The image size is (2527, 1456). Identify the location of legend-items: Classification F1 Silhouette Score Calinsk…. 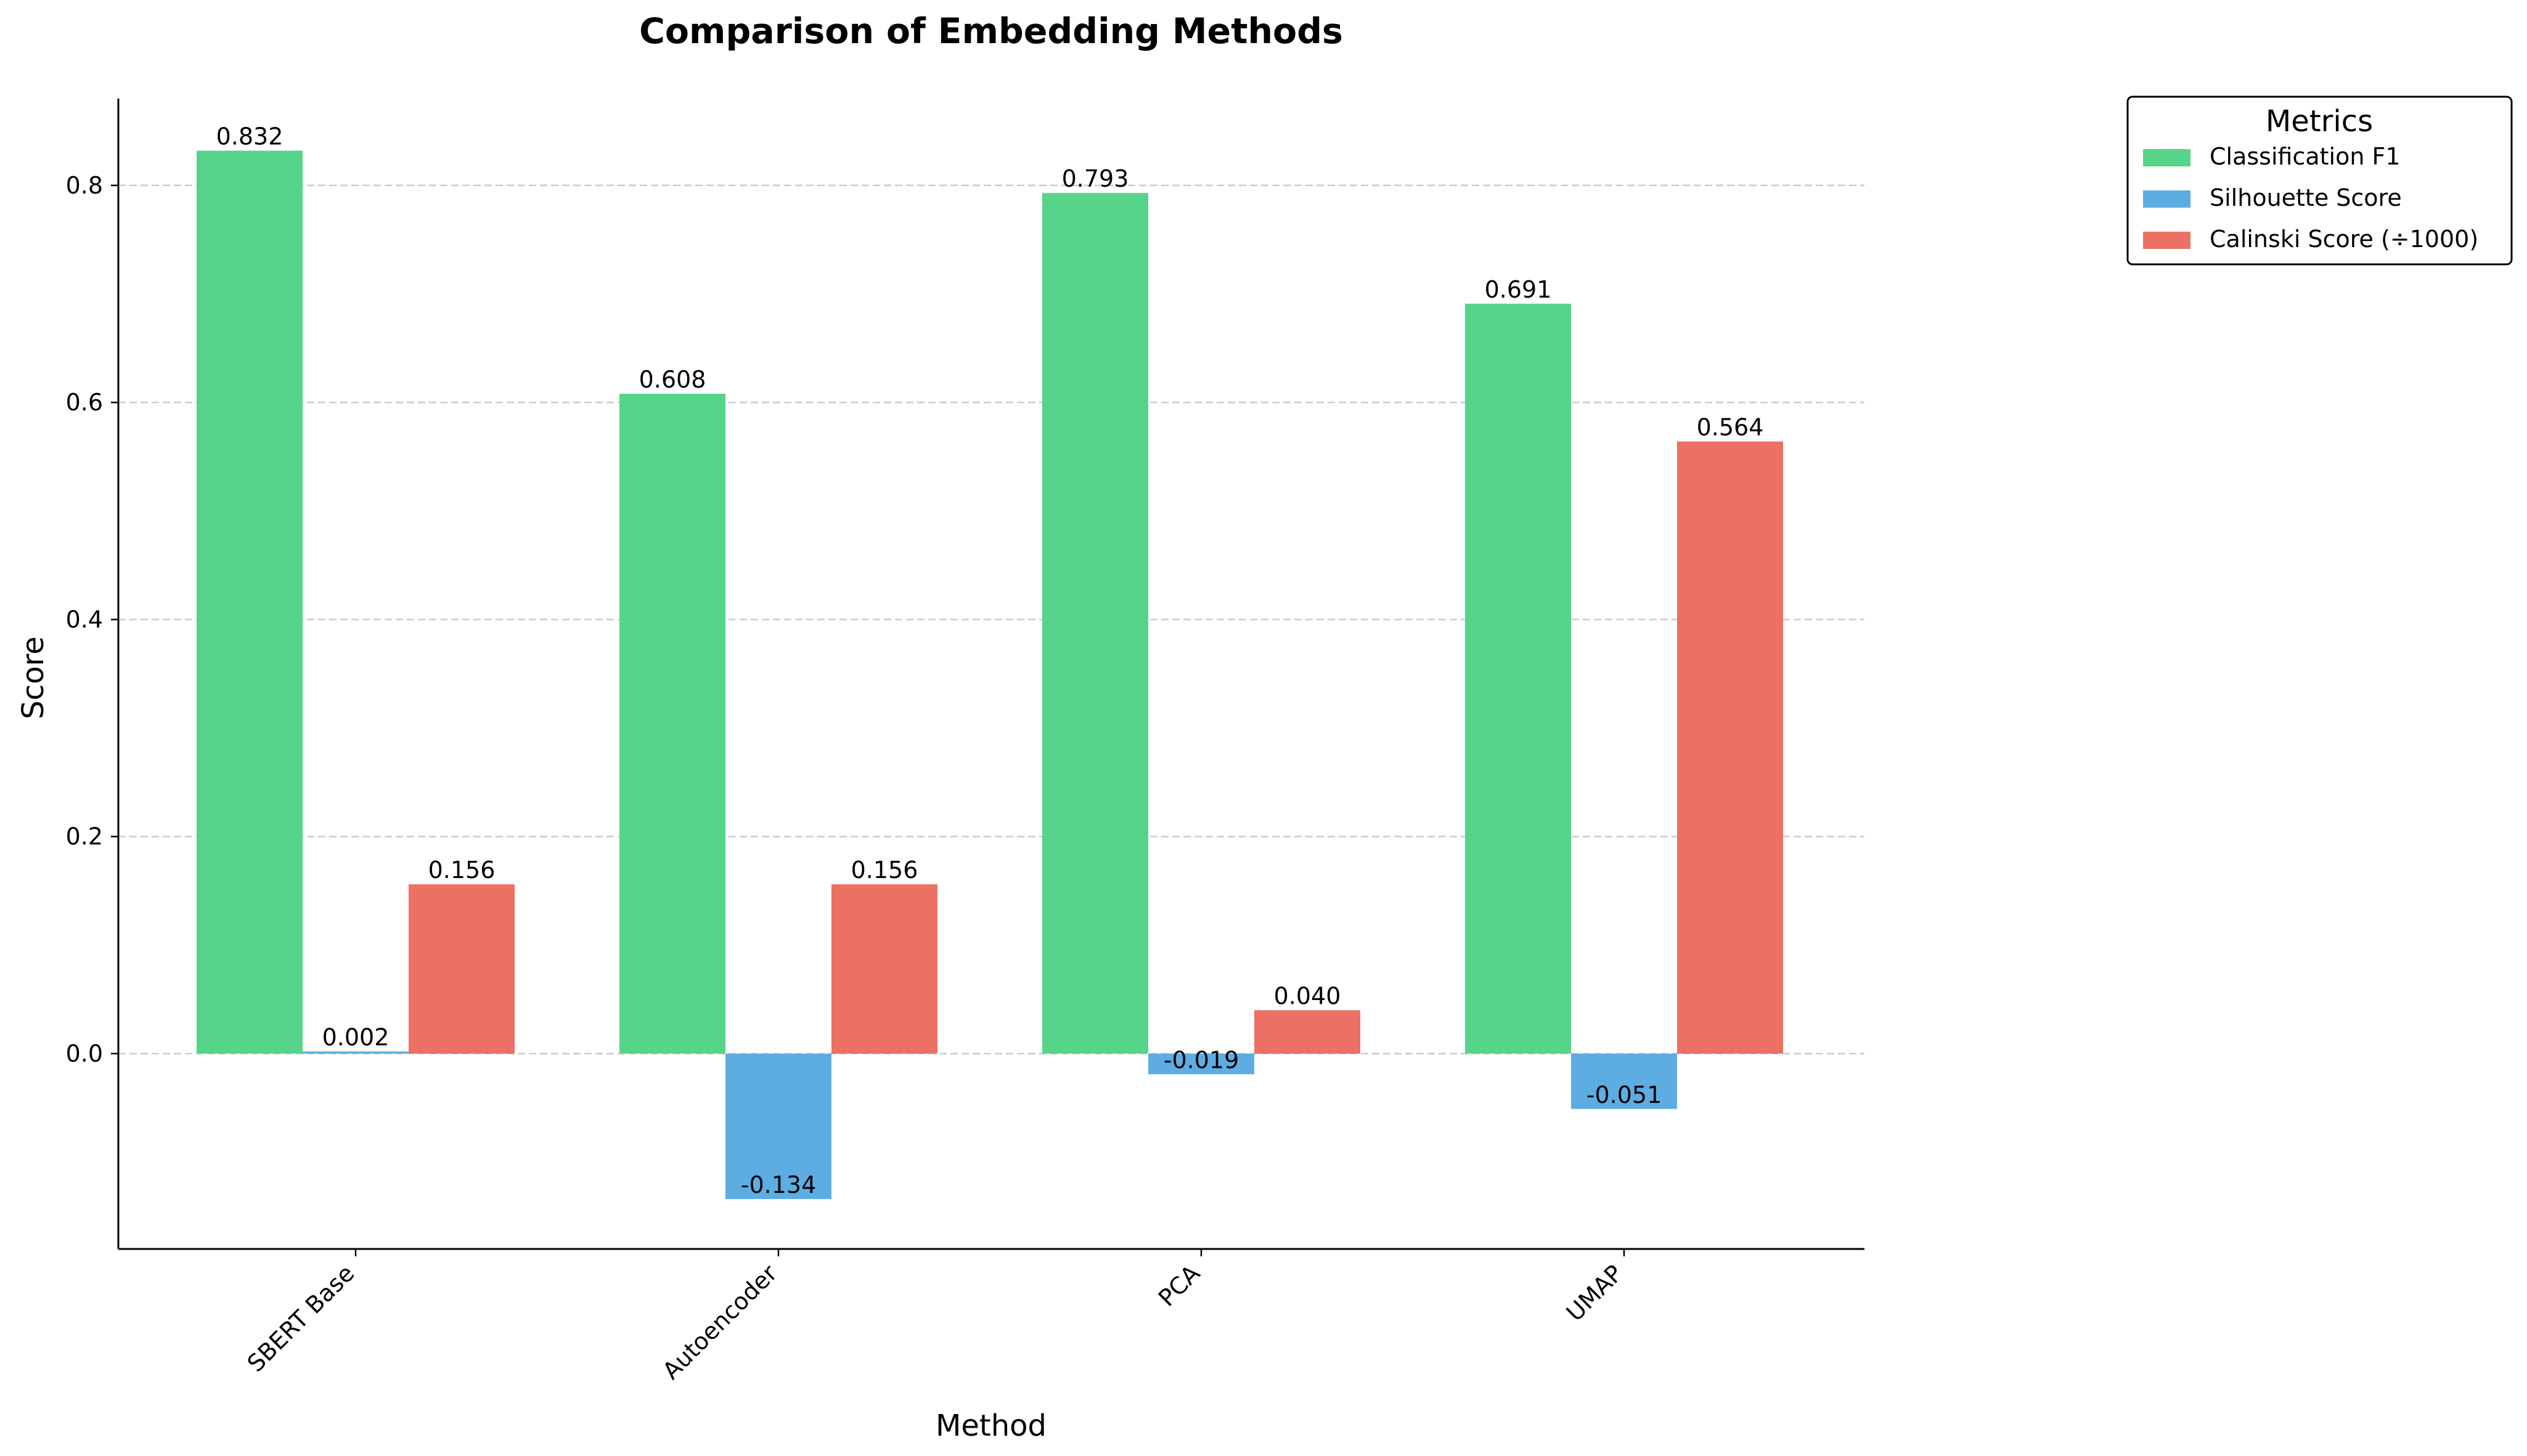
(2310, 198).